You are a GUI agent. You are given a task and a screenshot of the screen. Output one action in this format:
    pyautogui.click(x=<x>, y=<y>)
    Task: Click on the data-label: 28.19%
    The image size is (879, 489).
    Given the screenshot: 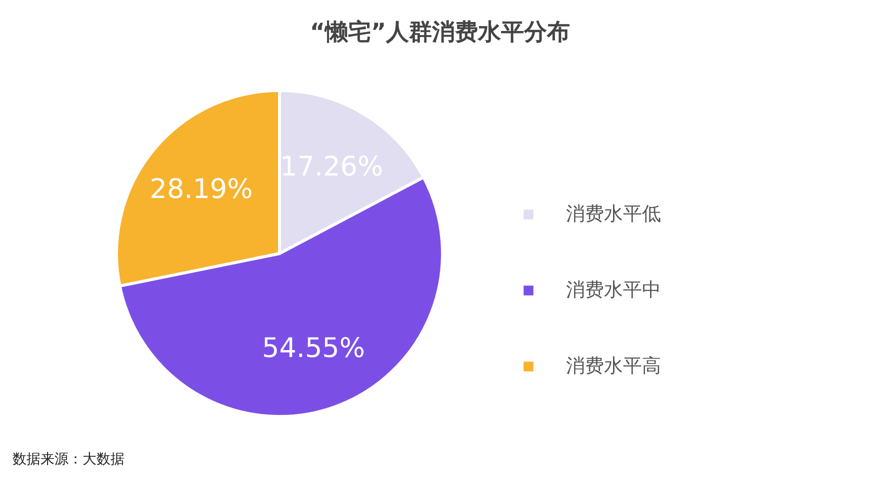 What is the action you would take?
    pyautogui.click(x=201, y=190)
    